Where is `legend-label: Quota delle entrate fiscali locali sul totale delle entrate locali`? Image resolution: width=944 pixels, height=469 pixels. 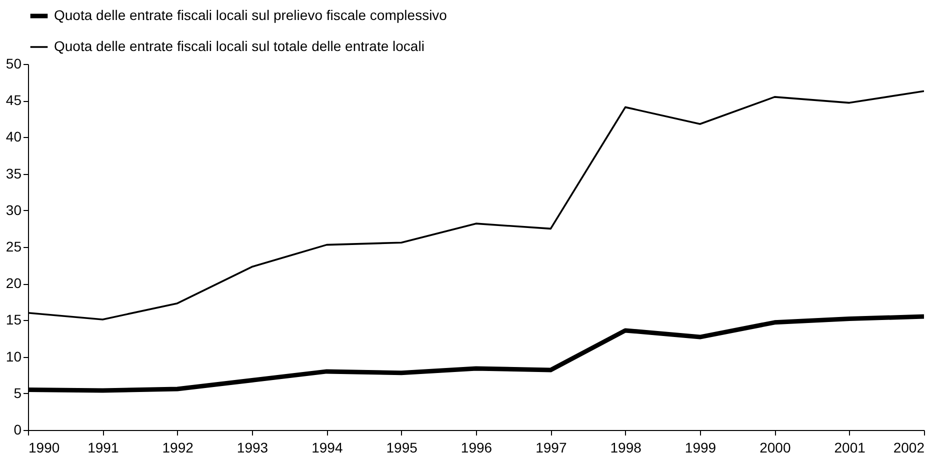 legend-label: Quota delle entrate fiscali locali sul totale delle entrate locali is located at coordinates (239, 46).